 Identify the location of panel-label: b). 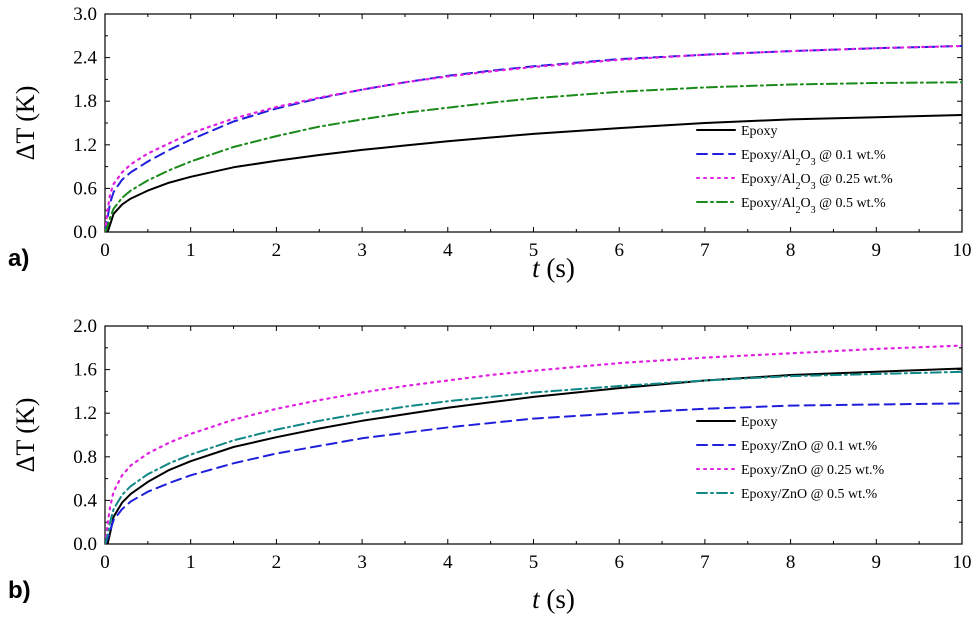
(19, 590).